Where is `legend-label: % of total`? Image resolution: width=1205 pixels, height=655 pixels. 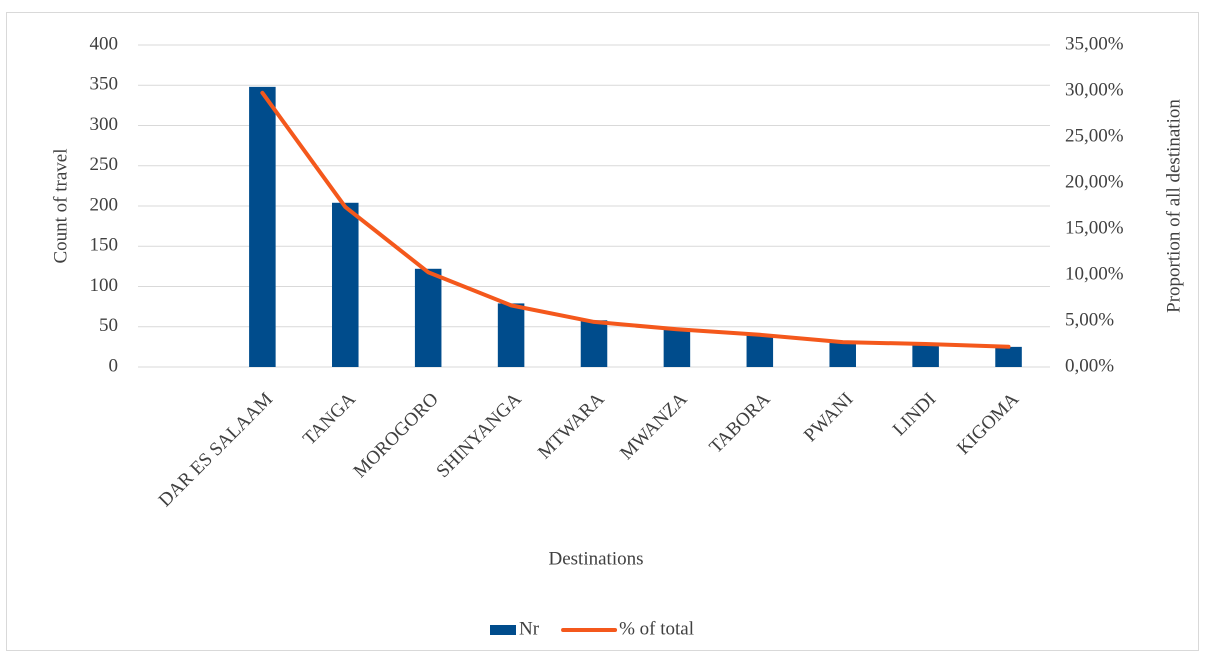
legend-label: % of total is located at coordinates (656, 628).